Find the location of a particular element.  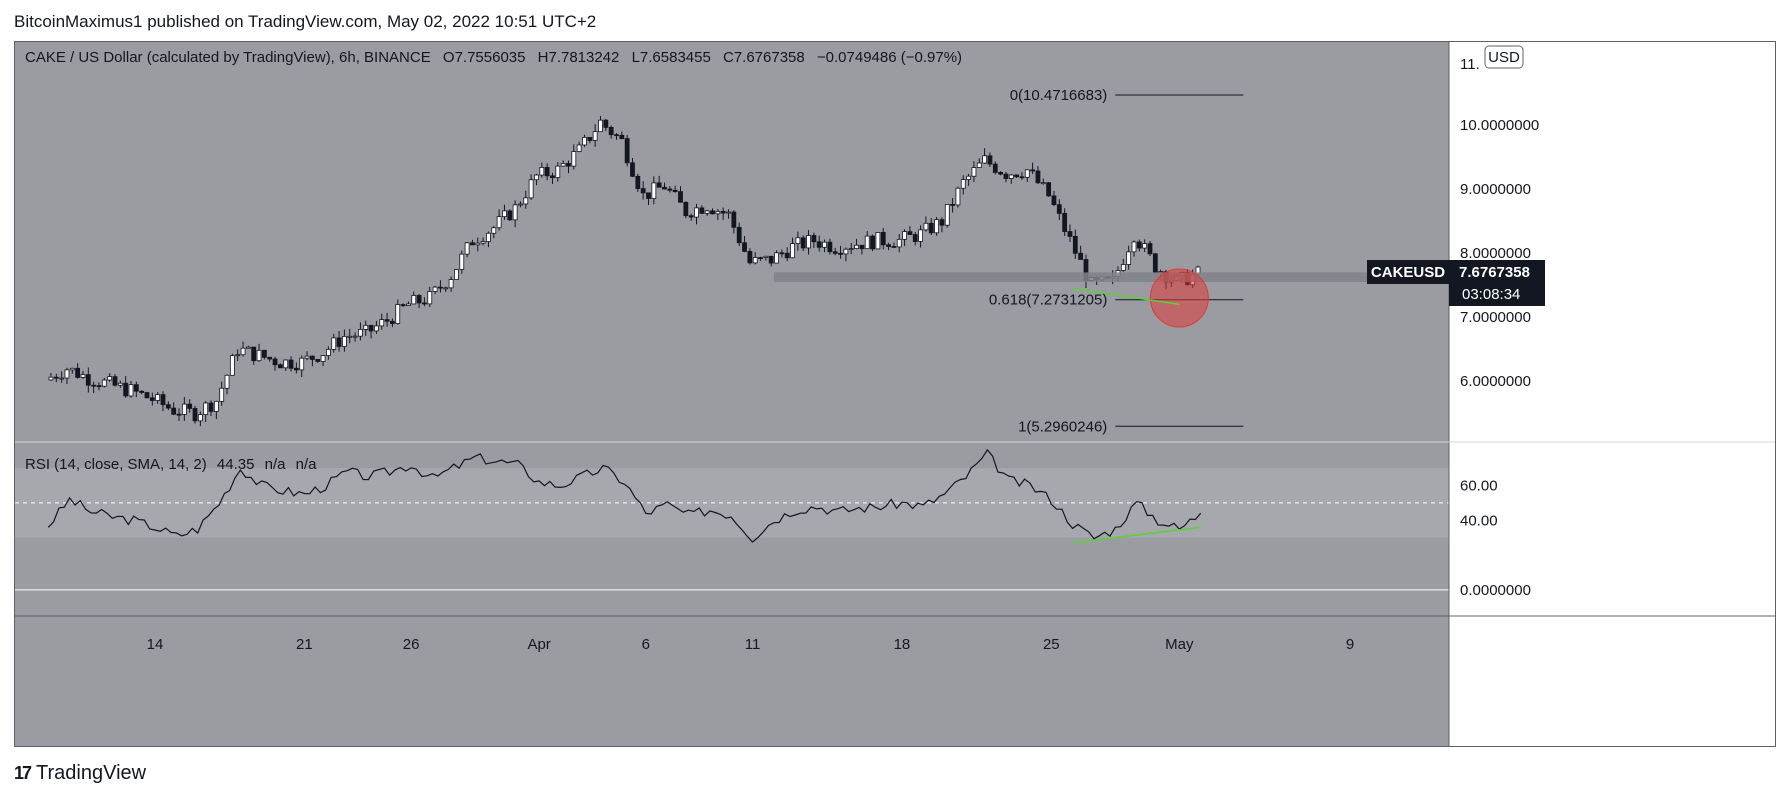

price-tick-label: 6.0000000 is located at coordinates (1495, 381).